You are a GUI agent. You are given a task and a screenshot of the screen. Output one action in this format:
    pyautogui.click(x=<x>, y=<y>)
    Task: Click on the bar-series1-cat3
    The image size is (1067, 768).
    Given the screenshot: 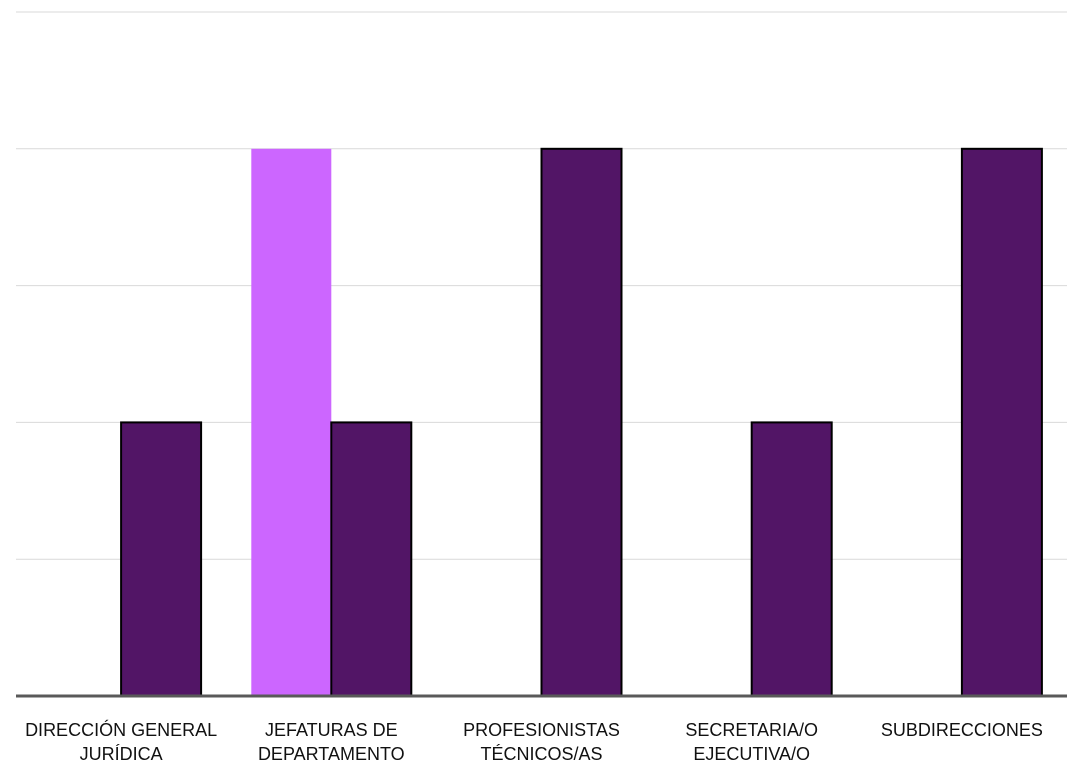 What is the action you would take?
    pyautogui.click(x=791, y=559)
    